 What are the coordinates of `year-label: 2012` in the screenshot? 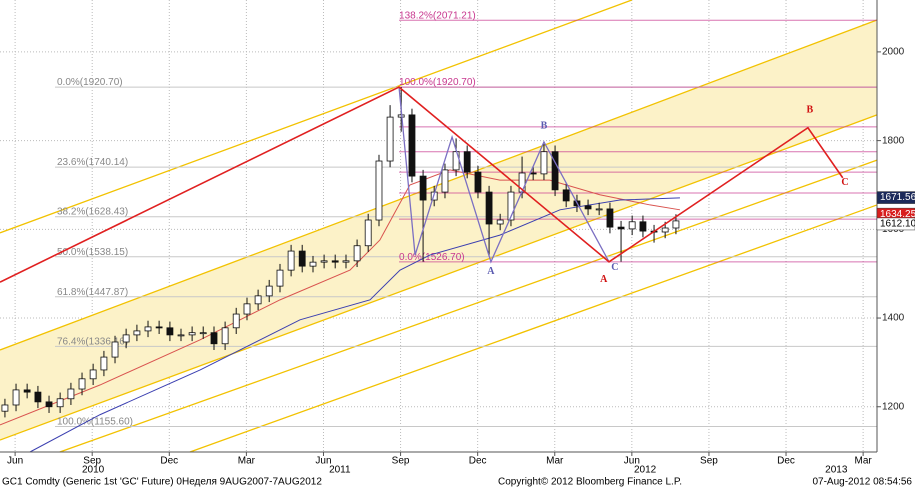 It's located at (645, 470).